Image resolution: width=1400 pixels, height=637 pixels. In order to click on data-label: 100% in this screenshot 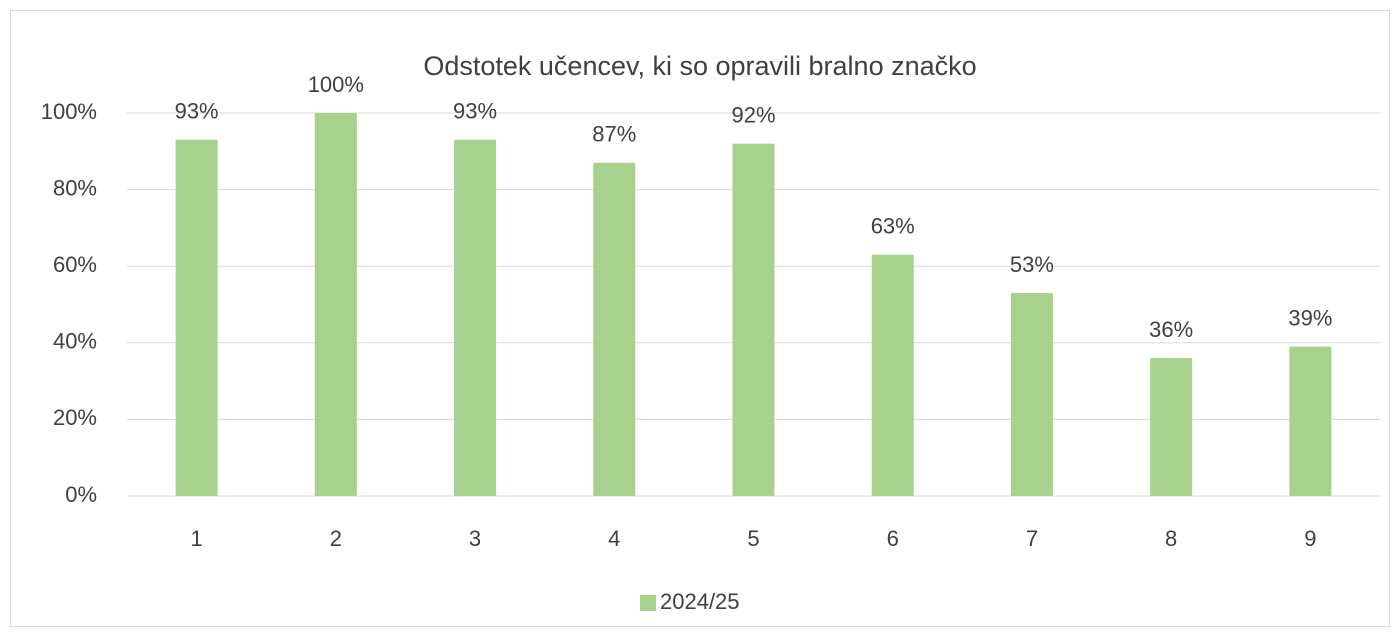, I will do `click(336, 84)`.